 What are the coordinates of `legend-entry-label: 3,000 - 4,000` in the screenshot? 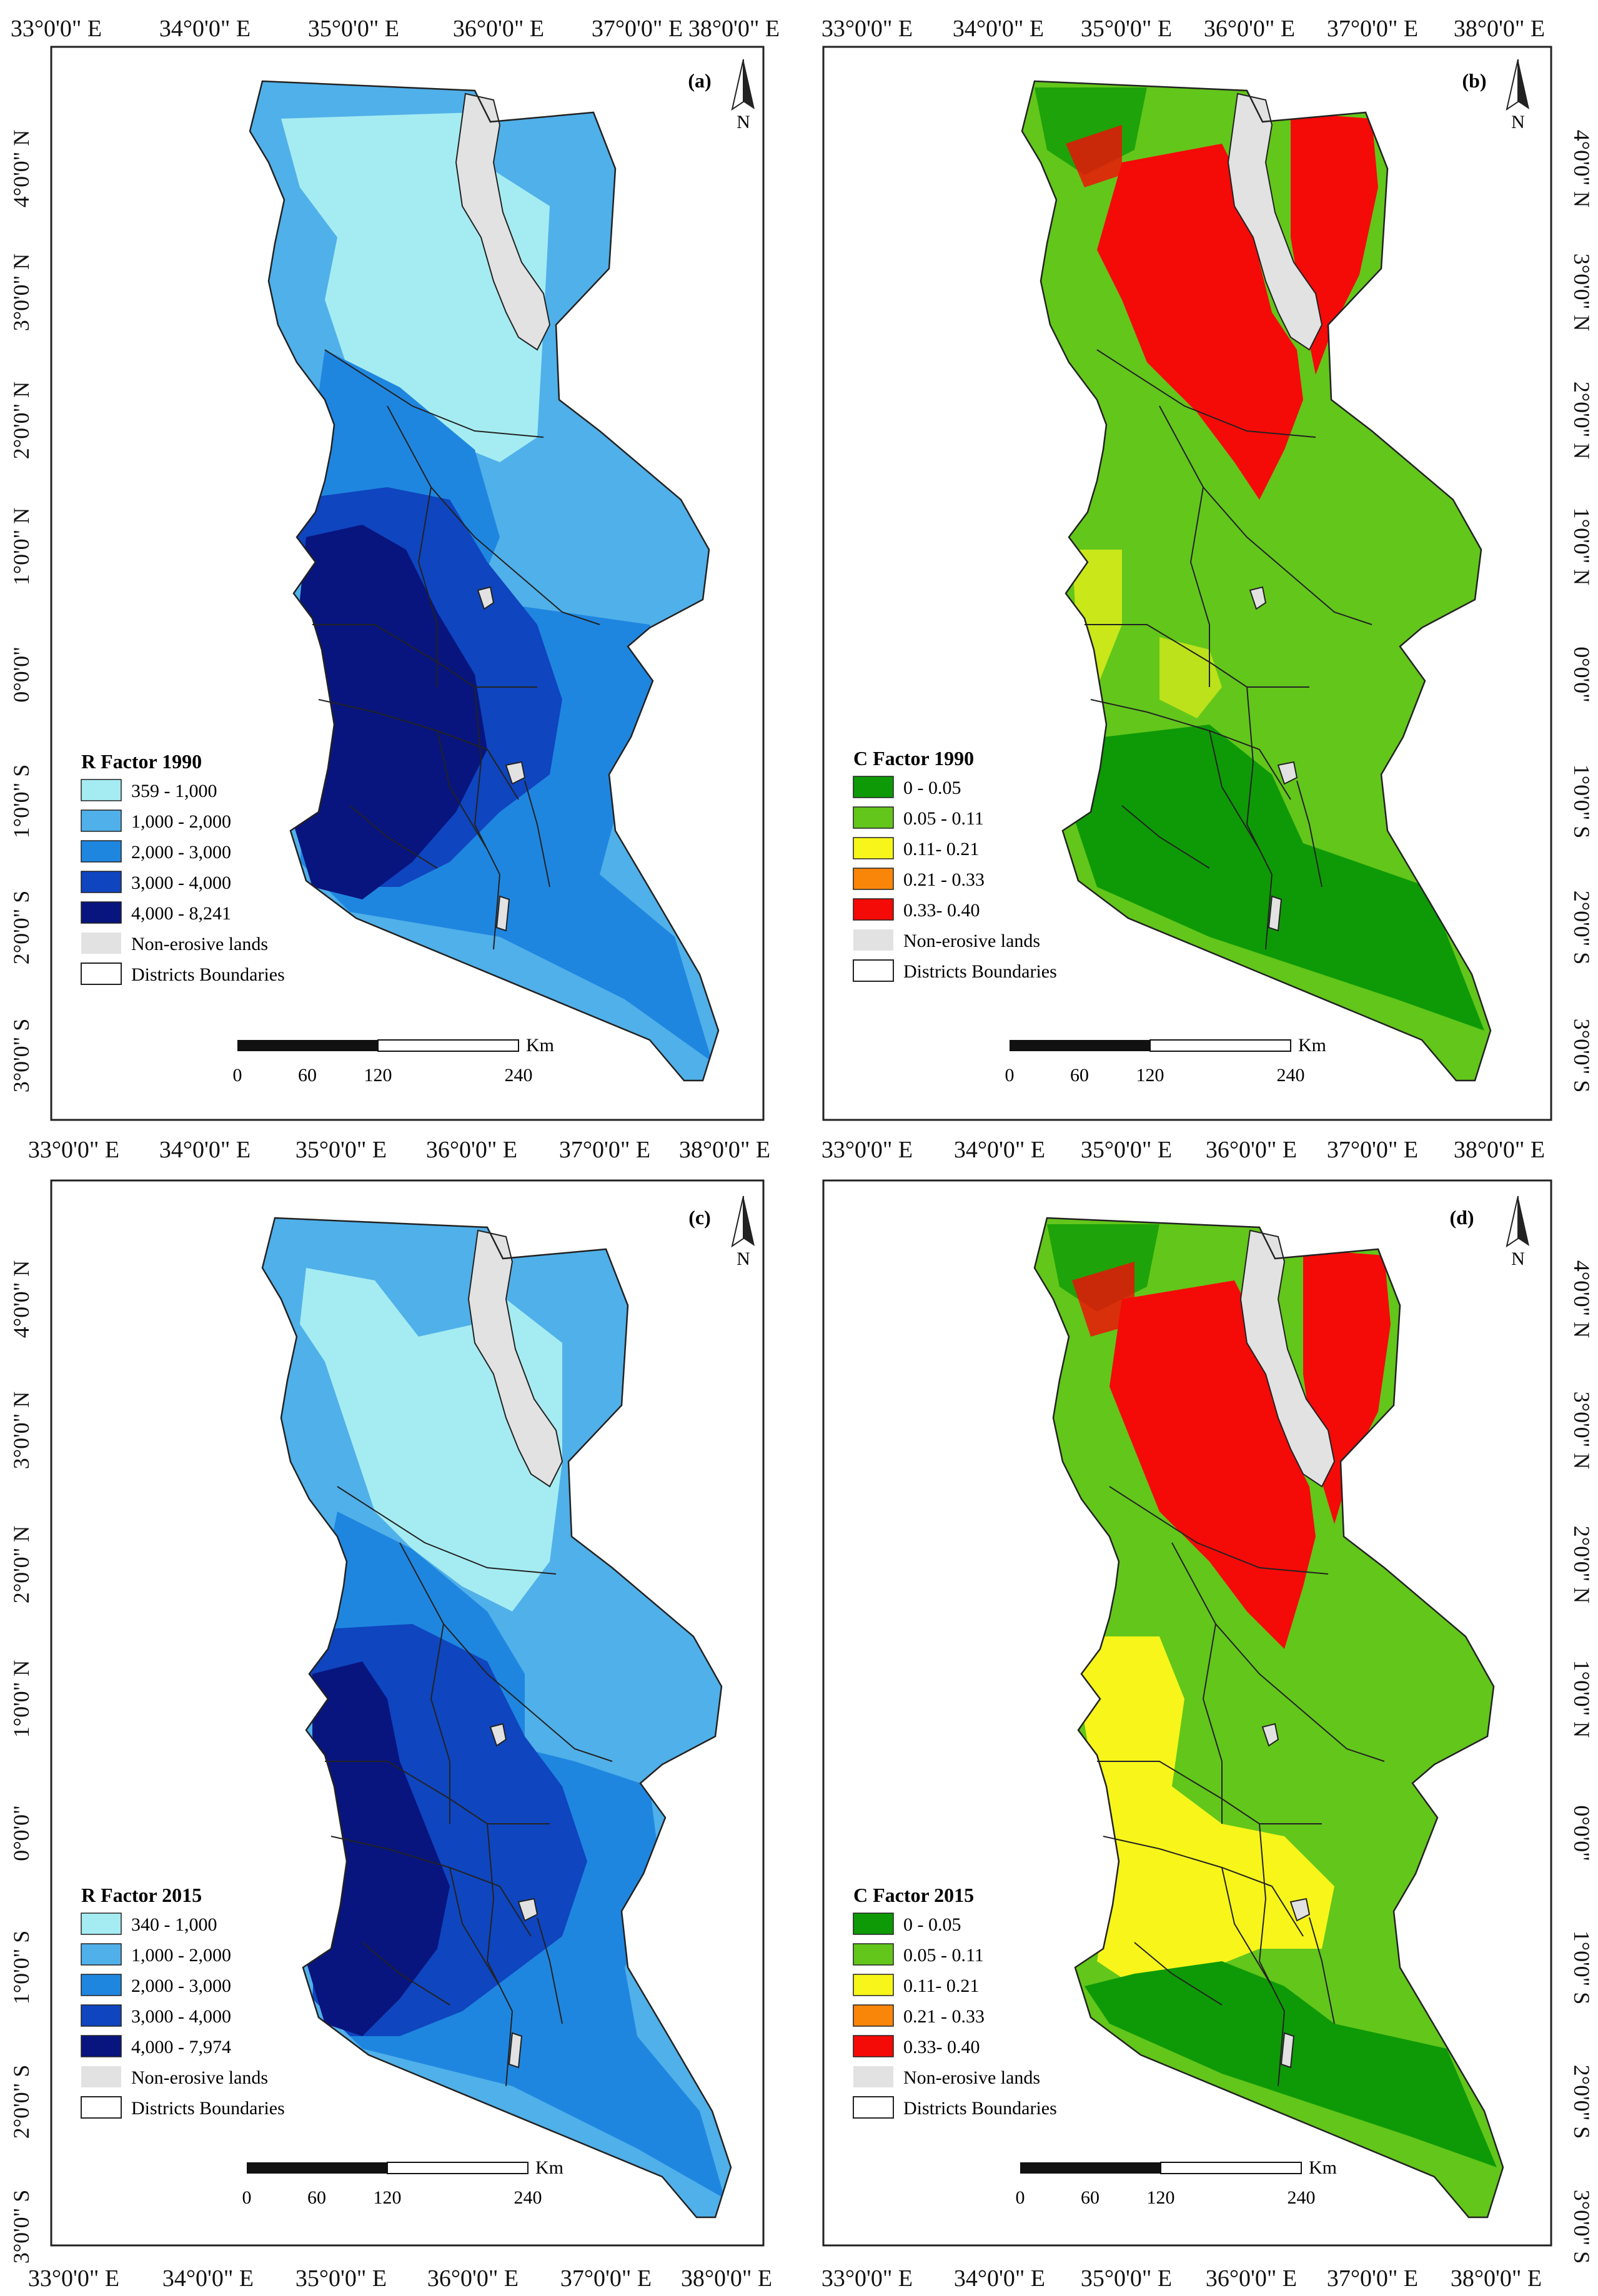 It's located at (181, 2017).